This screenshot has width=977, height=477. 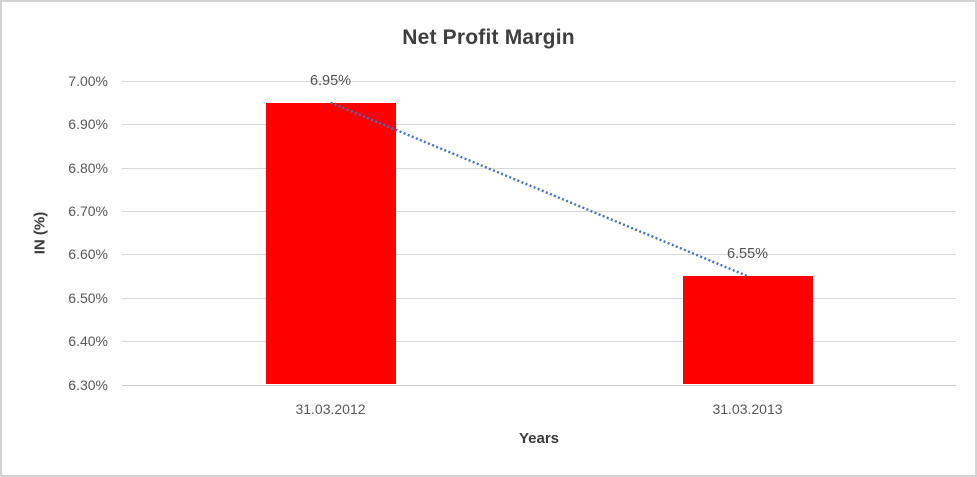 I want to click on bar-data-label: 6.55%, so click(x=747, y=254).